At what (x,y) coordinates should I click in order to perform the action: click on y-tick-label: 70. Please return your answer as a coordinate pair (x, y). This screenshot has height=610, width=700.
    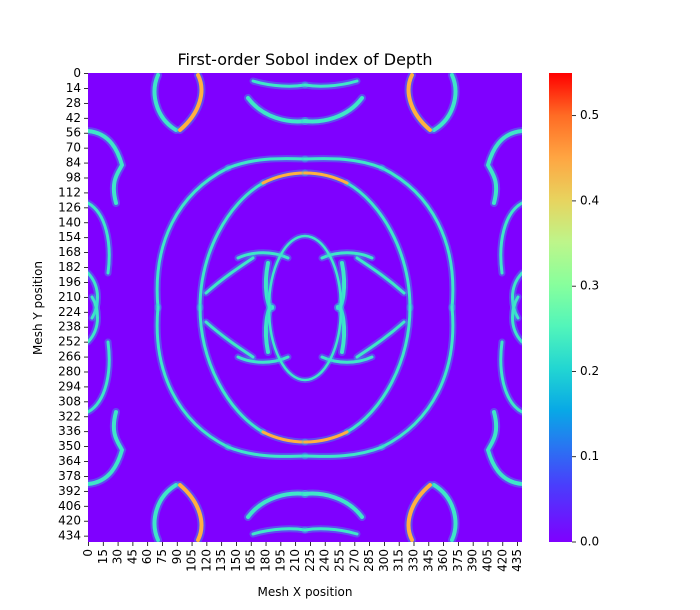
    Looking at the image, I should click on (73, 148).